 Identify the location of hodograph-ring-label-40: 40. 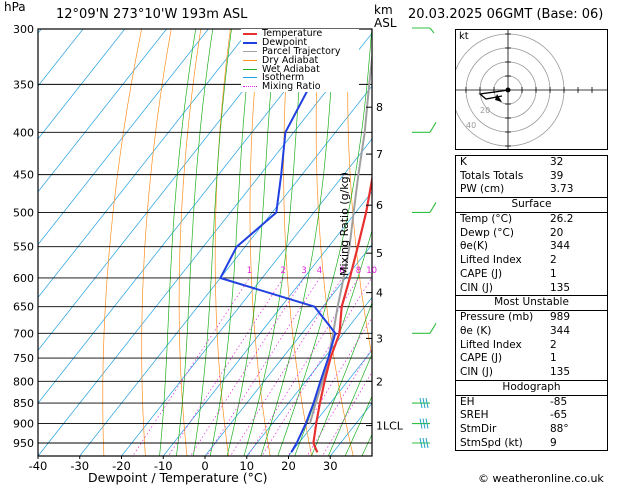
(471, 125).